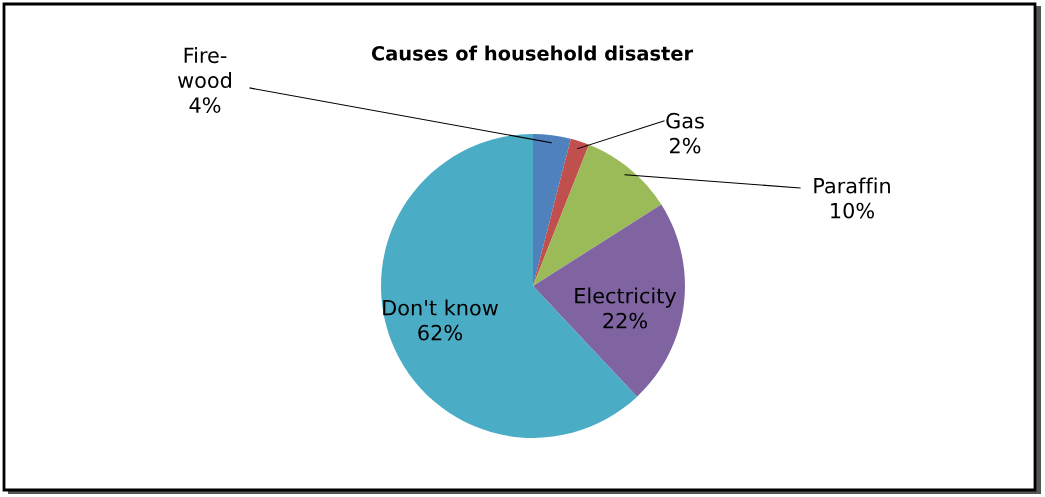 The height and width of the screenshot is (497, 1045). I want to click on data-label: 4%, so click(205, 105).